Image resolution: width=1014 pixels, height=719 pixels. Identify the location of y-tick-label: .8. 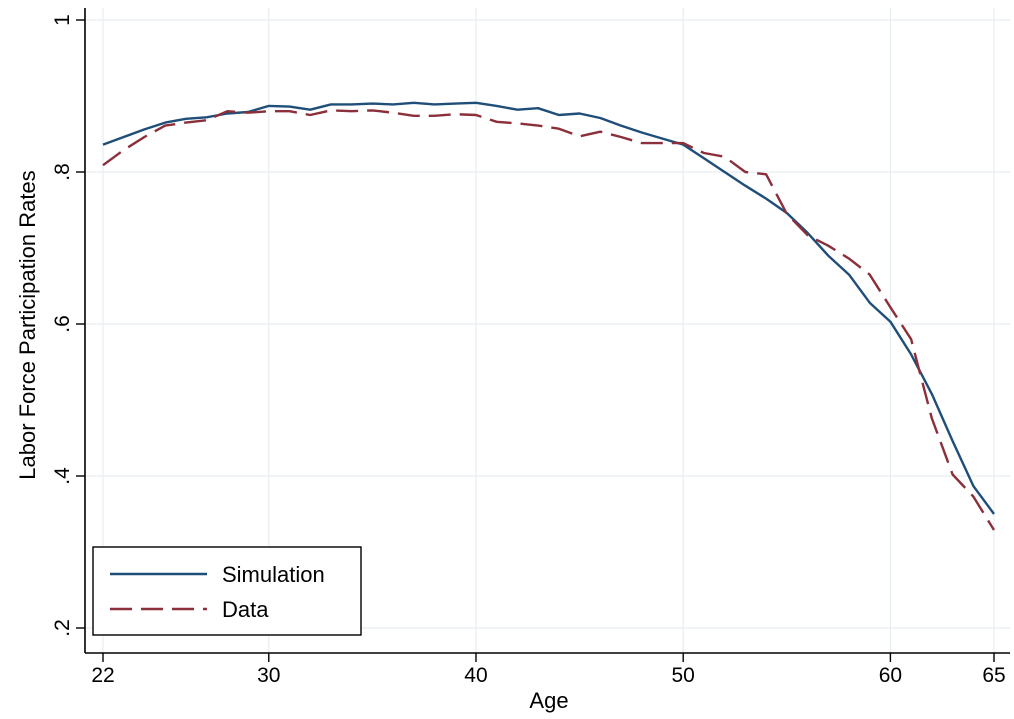
(62, 172).